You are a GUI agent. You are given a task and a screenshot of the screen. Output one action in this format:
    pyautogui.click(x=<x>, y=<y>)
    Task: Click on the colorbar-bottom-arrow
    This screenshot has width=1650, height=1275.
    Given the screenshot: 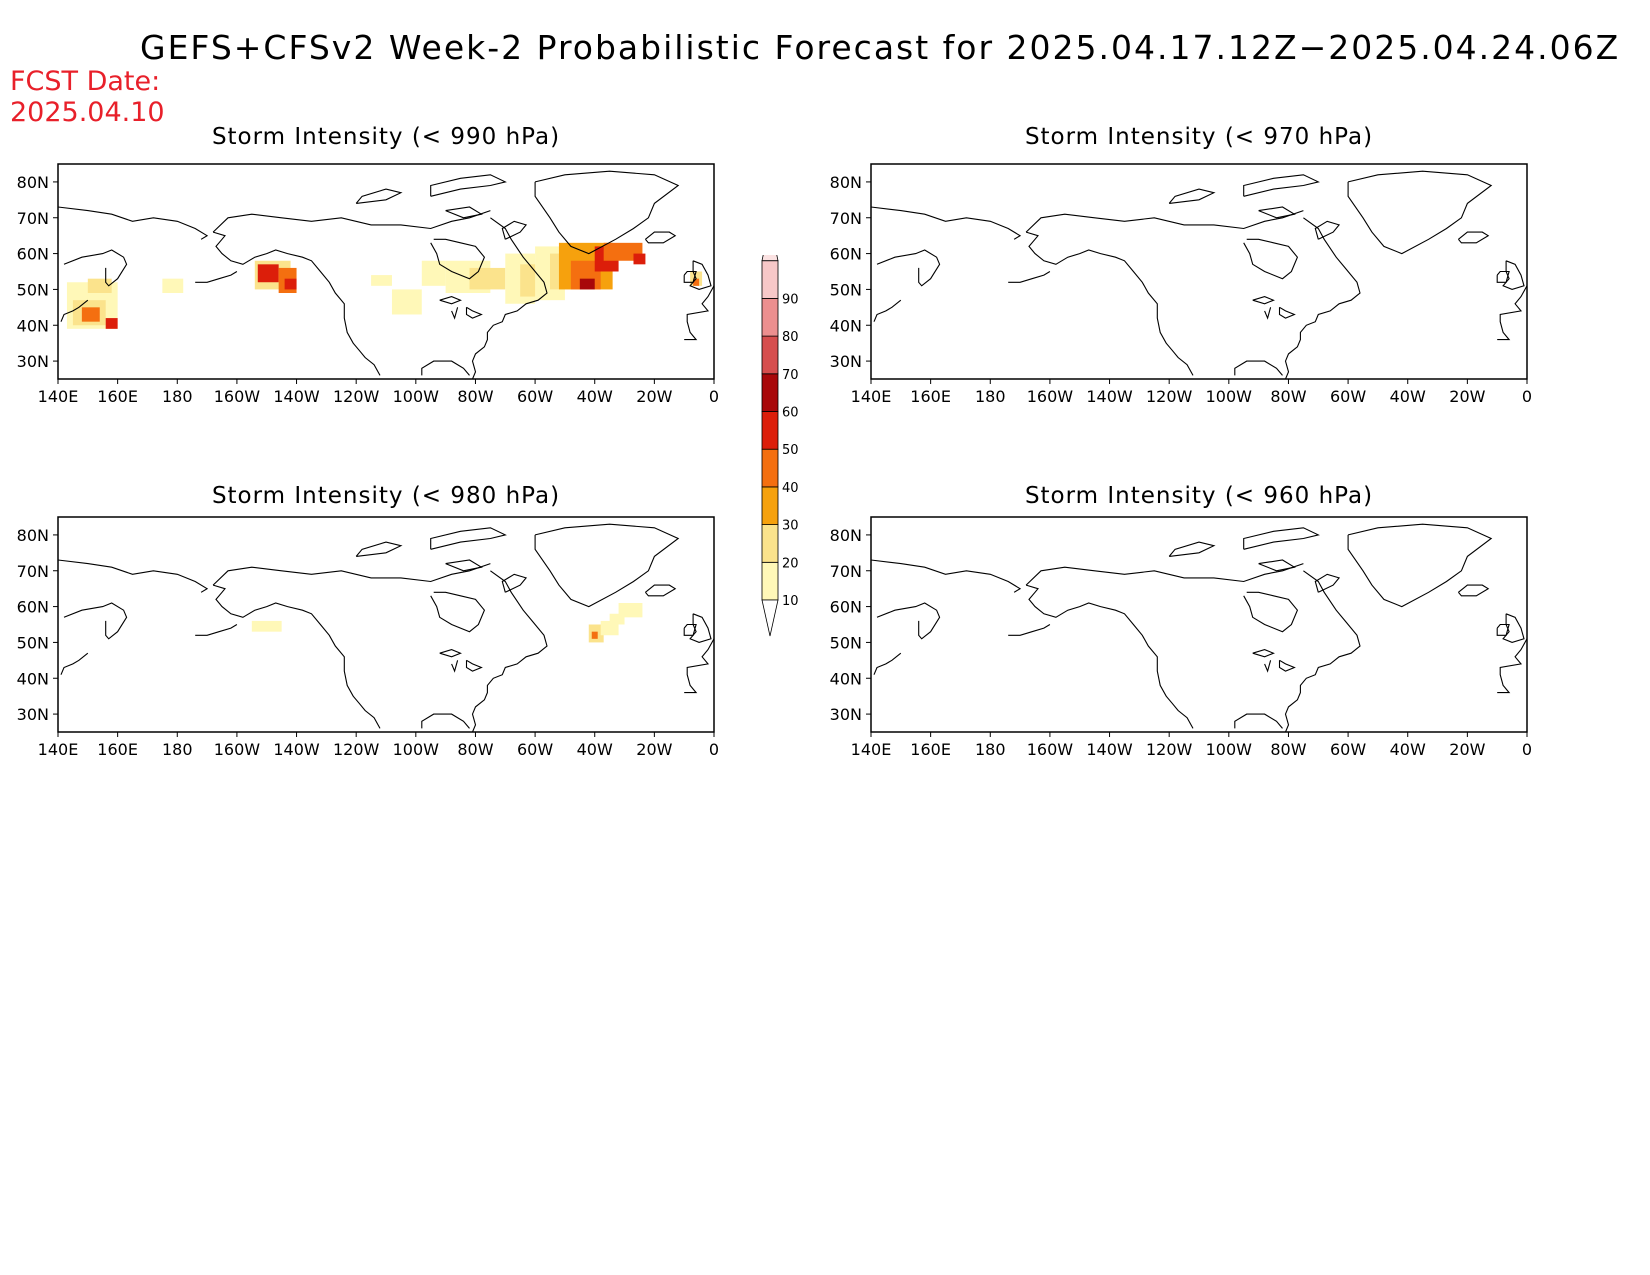 What is the action you would take?
    pyautogui.click(x=770, y=618)
    